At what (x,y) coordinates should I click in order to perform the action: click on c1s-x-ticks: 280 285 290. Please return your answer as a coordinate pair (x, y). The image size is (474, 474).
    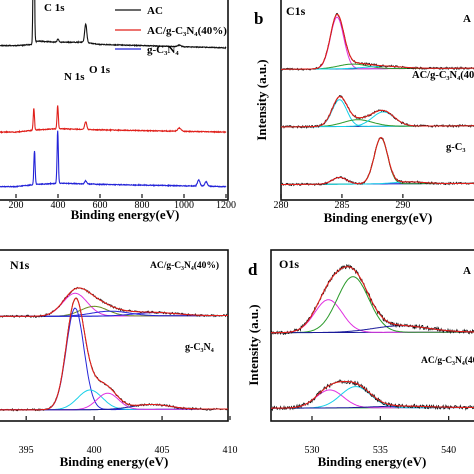
    Looking at the image, I should click on (342, 202).